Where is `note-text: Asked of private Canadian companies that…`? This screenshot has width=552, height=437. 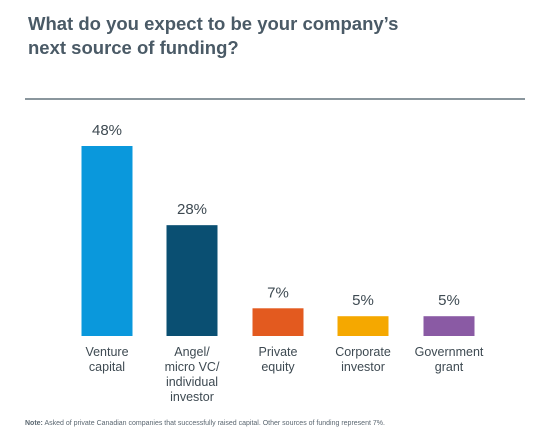
note-text: Asked of private Canadian companies that… is located at coordinates (214, 423).